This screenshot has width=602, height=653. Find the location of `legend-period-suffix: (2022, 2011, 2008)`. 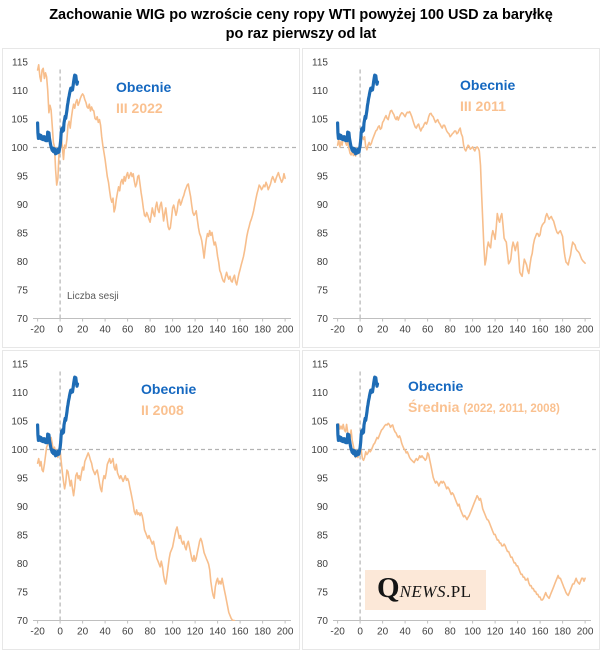

legend-period-suffix: (2022, 2011, 2008) is located at coordinates (511, 409).